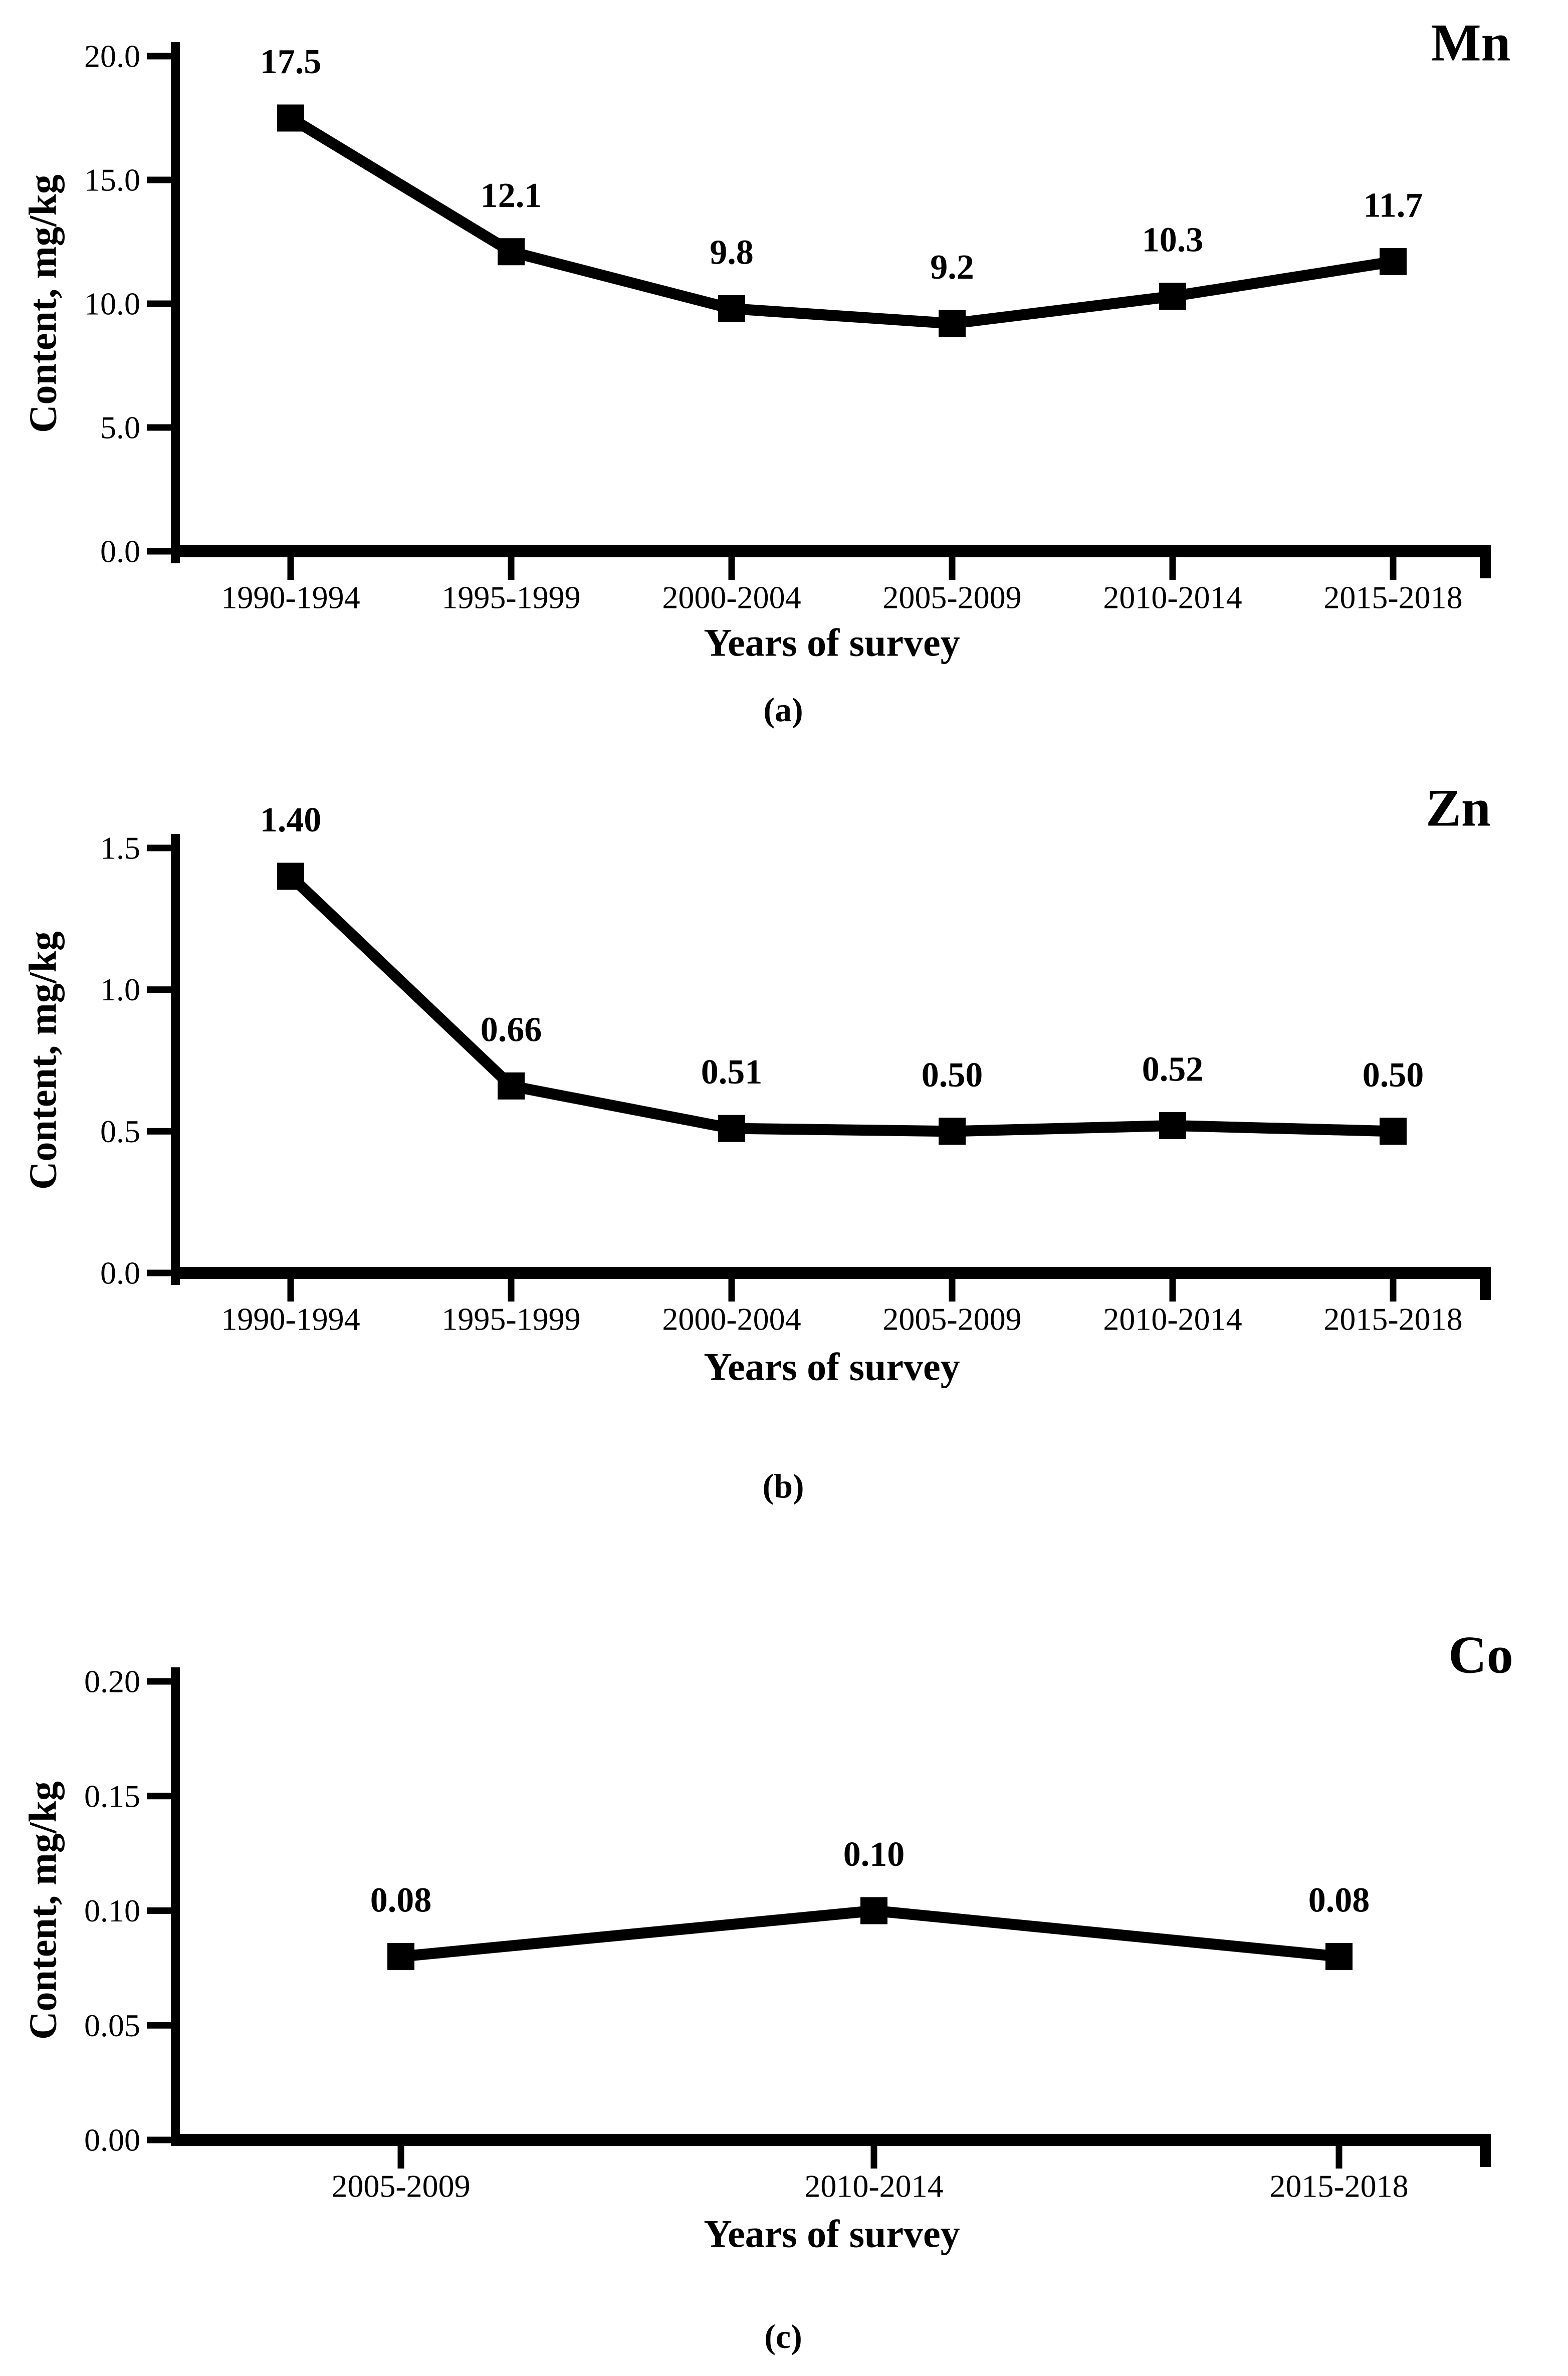 The height and width of the screenshot is (2376, 1568). What do you see at coordinates (1480, 1655) in the screenshot?
I see `chart-title-co: Co` at bounding box center [1480, 1655].